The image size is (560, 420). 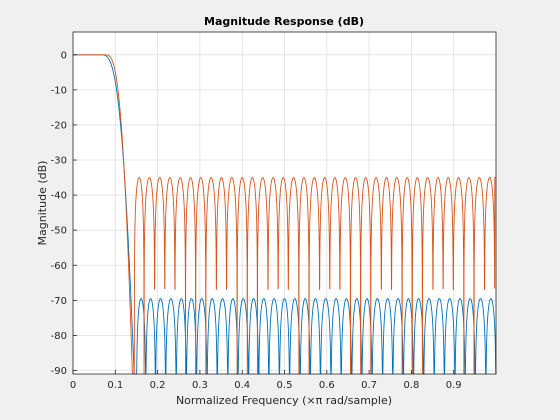 What do you see at coordinates (64, 213) in the screenshot?
I see `y-axis: 0 -10 -20 -30 -40 -50 -60 -70 -80 -90` at bounding box center [64, 213].